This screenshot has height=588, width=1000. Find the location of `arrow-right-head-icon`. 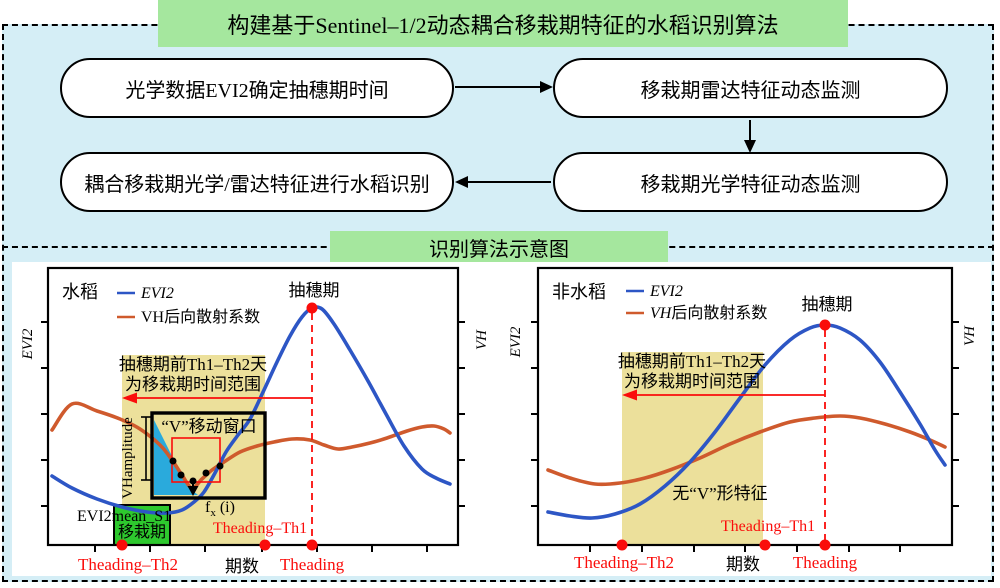

arrow-right-head-icon is located at coordinates (546, 87).